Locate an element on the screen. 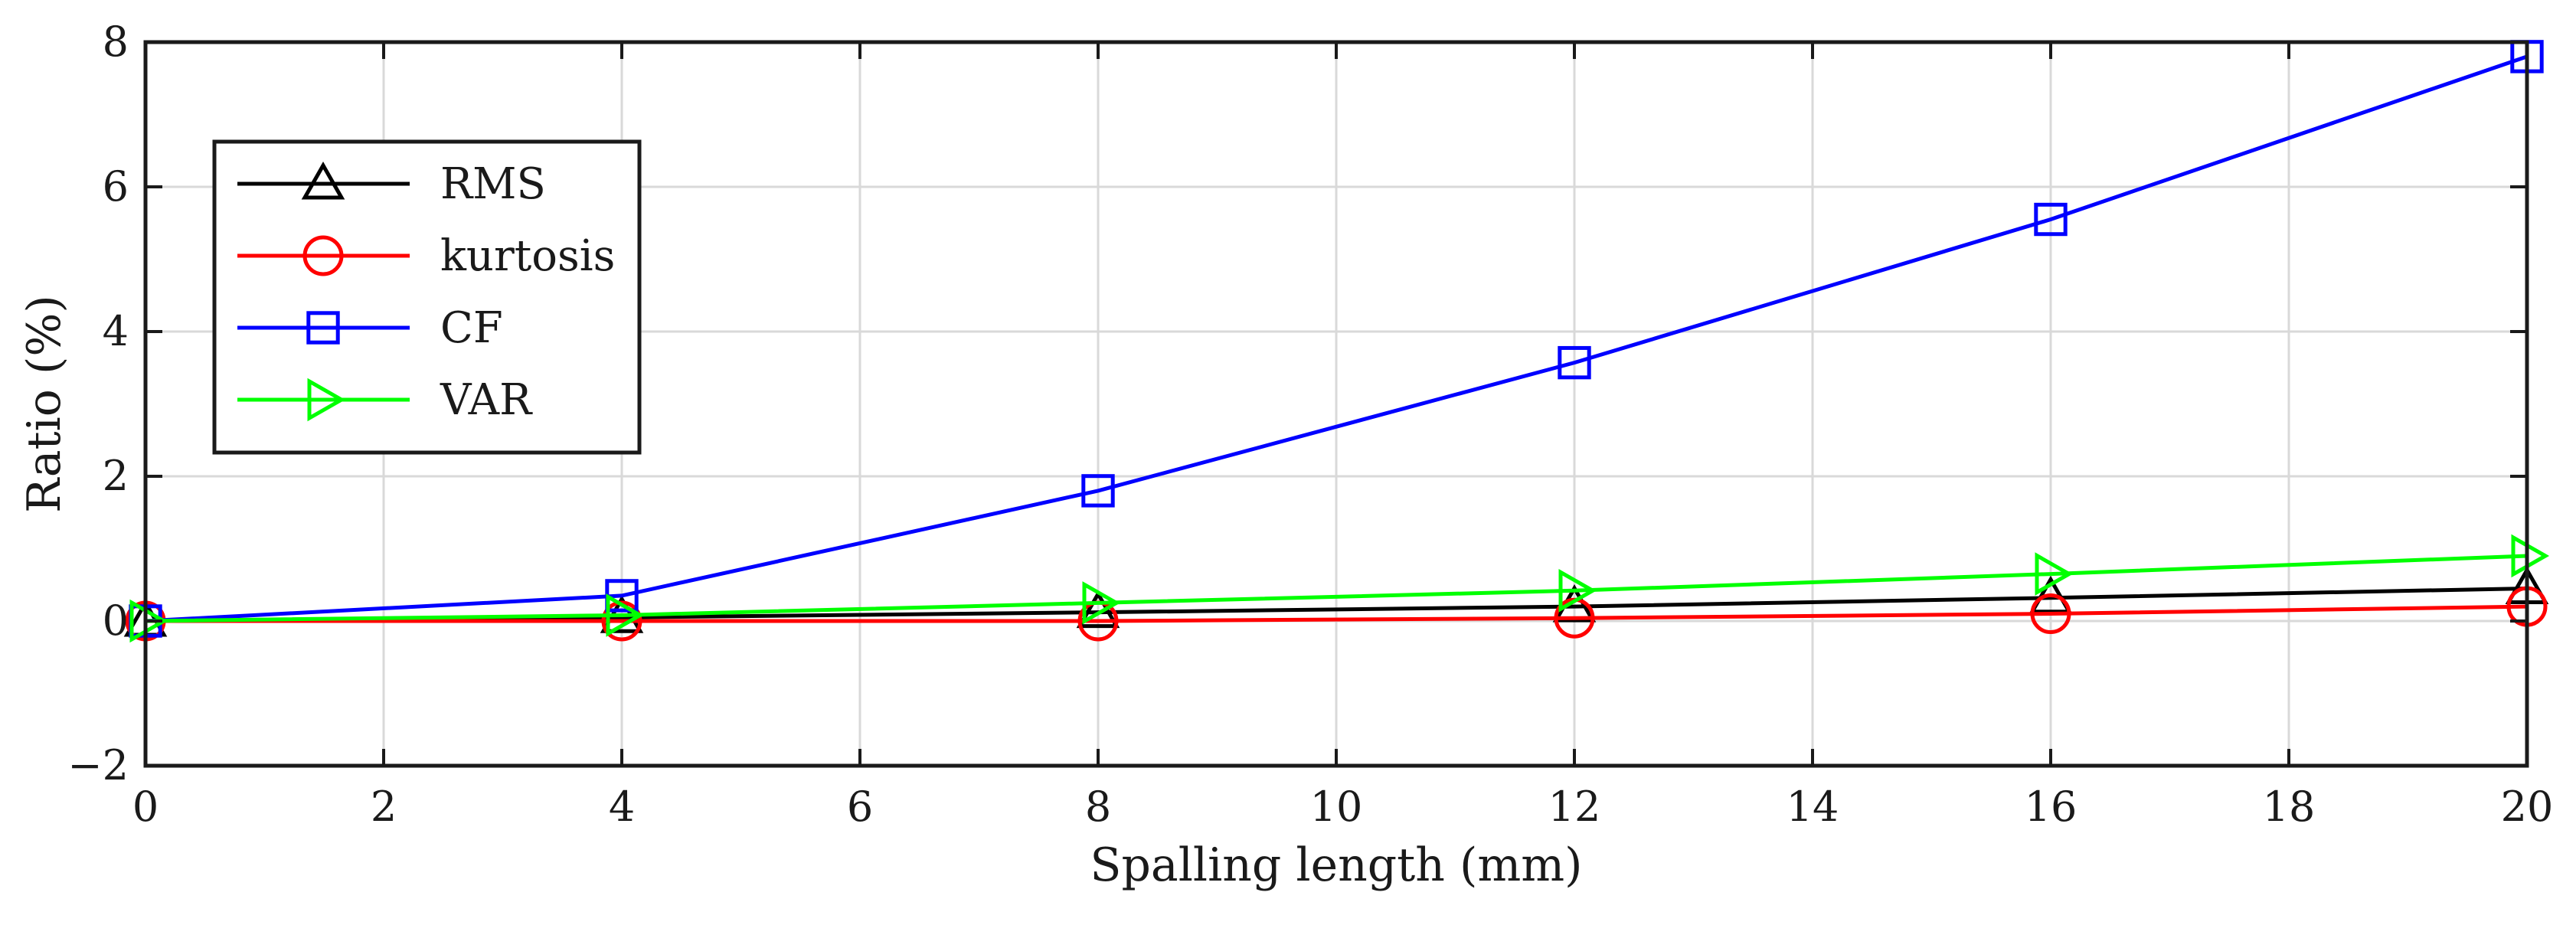 The width and height of the screenshot is (2576, 925). x-tick-label: 14 is located at coordinates (1813, 807).